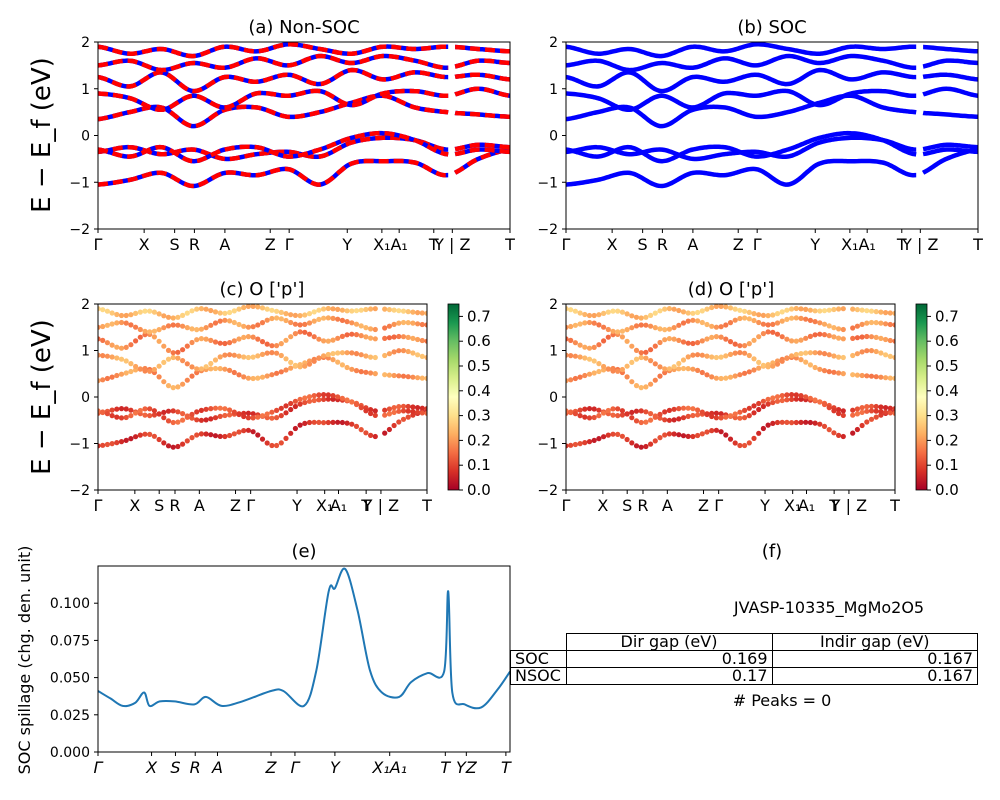  I want to click on panel-b-xtick-label: A, so click(692, 244).